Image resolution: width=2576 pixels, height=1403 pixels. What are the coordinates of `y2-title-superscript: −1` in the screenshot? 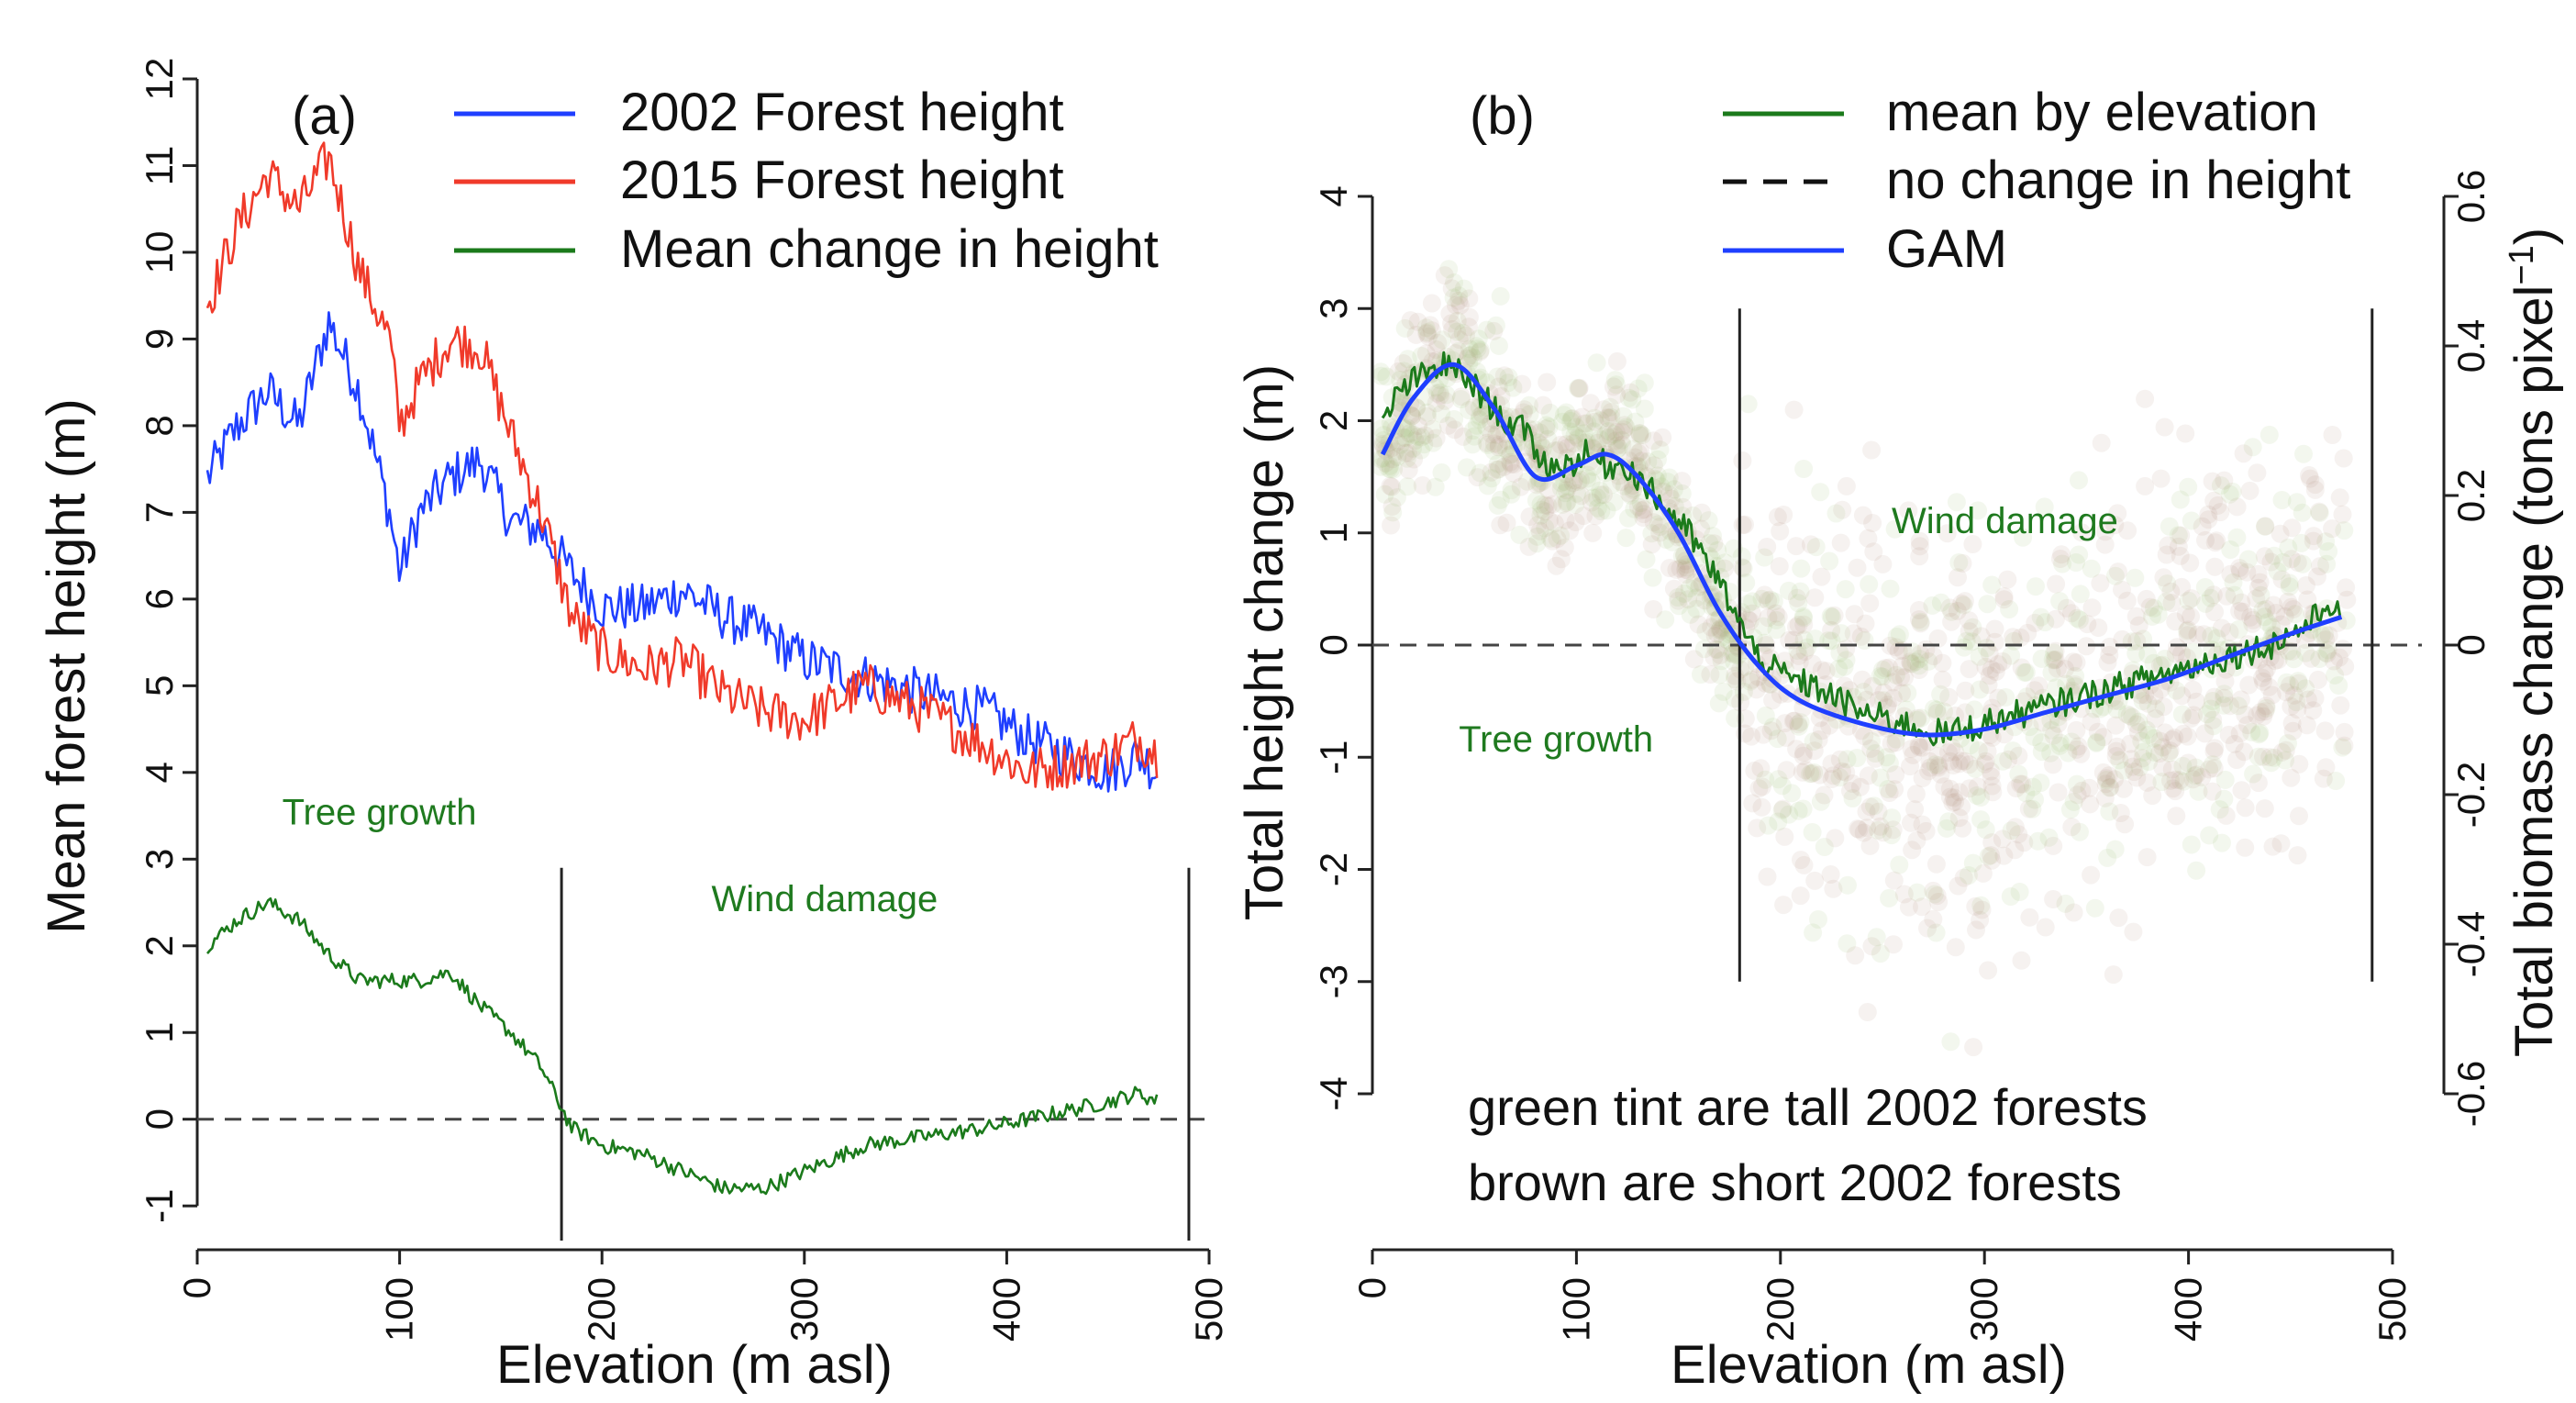 It's located at (2522, 264).